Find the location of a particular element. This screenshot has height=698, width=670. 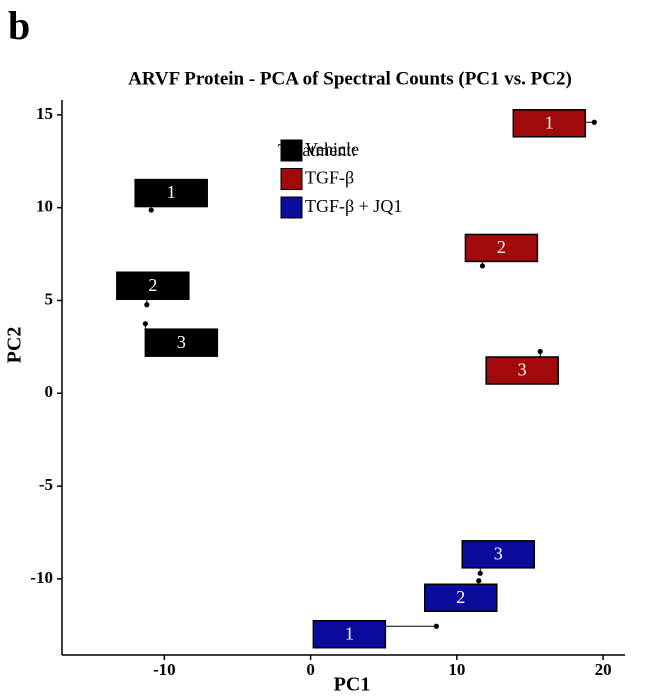

x-tick-label: 10 is located at coordinates (456, 669).